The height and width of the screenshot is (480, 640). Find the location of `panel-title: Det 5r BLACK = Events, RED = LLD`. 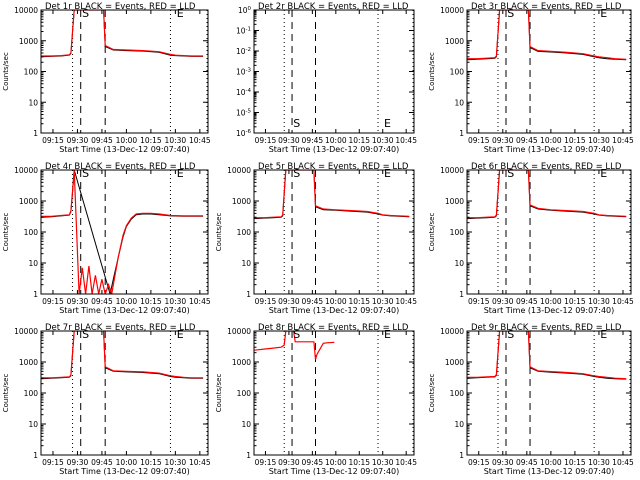

panel-title: Det 5r BLACK = Events, RED = LLD is located at coordinates (333, 167).